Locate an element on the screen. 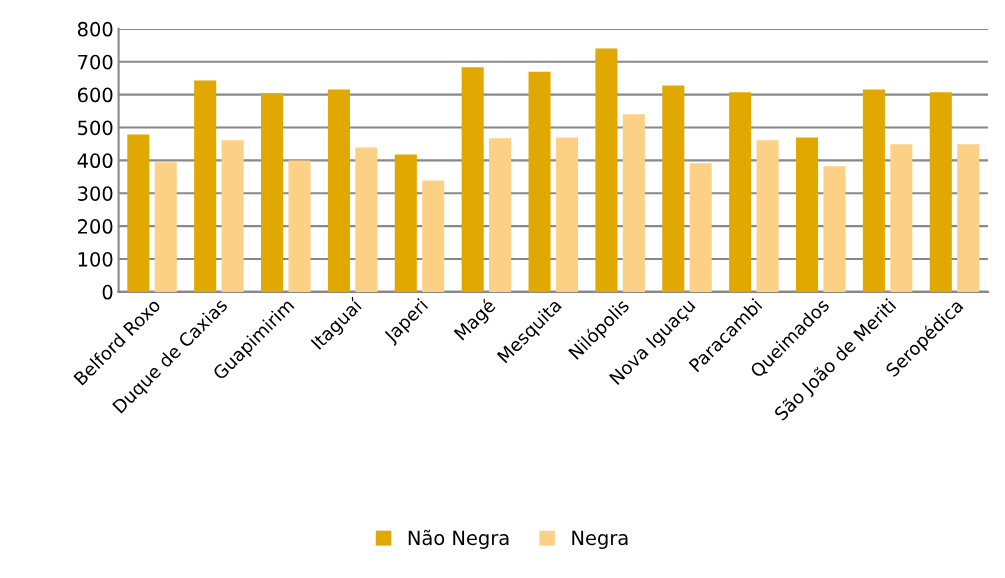 The image size is (1005, 578). y-tick-label: 800 is located at coordinates (95, 29).